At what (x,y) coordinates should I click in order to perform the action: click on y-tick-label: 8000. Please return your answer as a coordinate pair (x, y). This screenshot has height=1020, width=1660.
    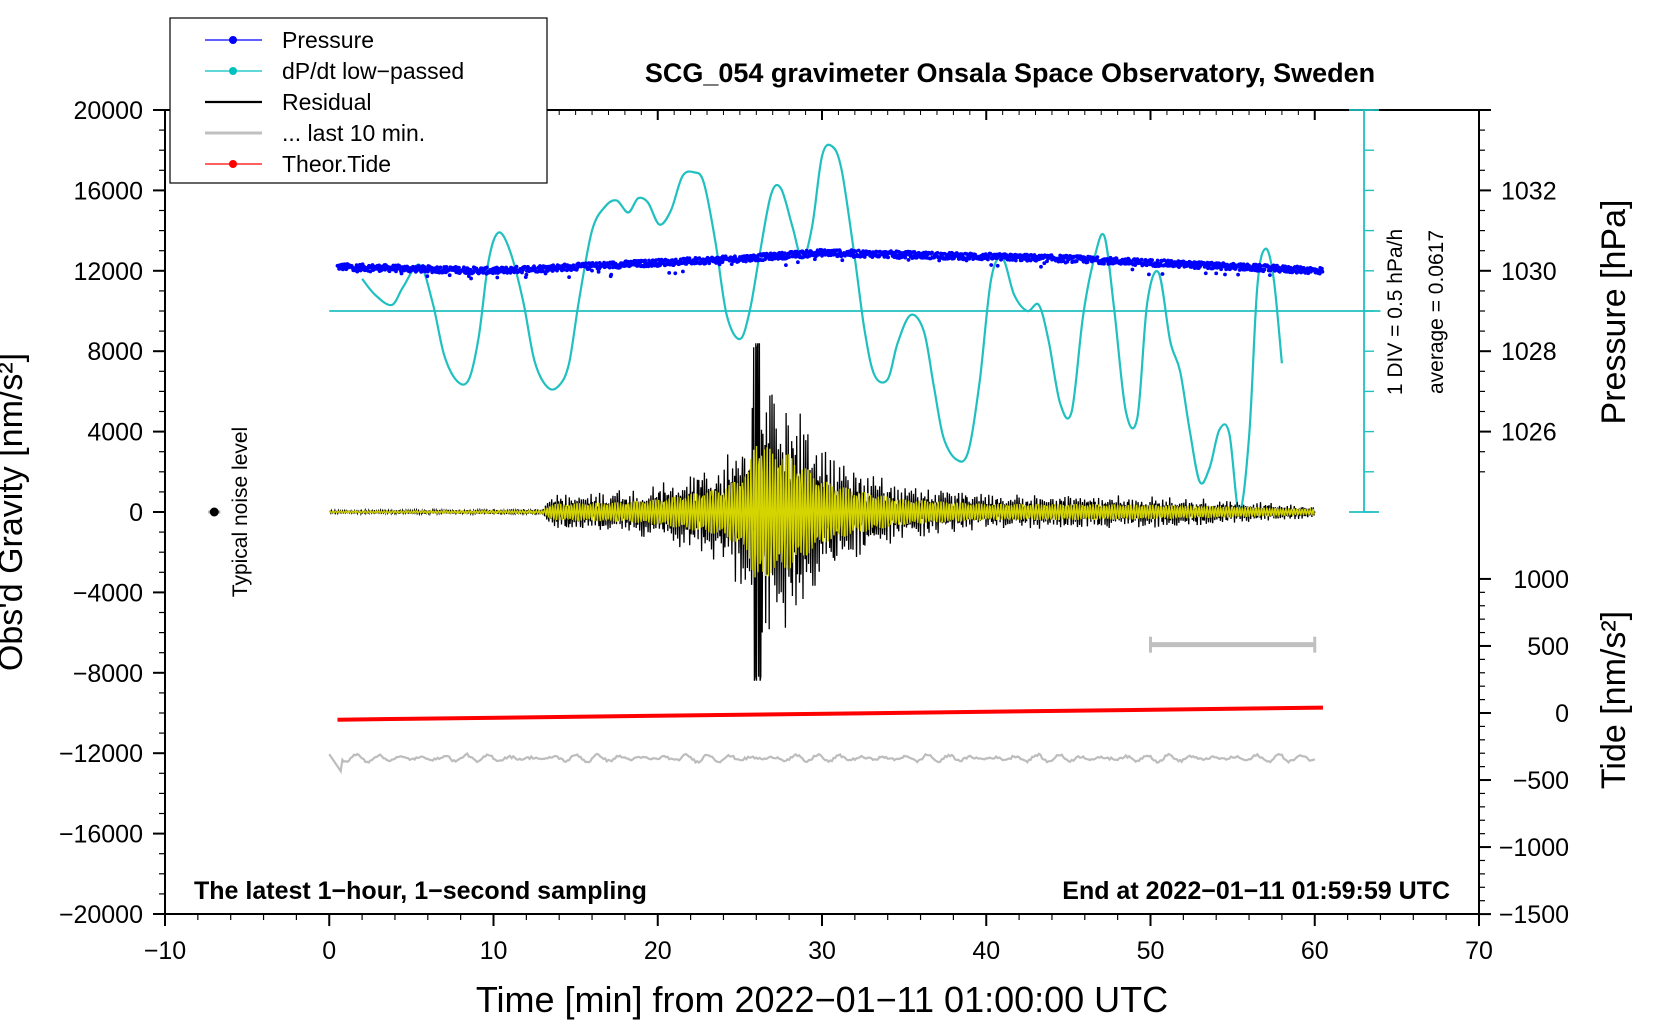
    Looking at the image, I should click on (115, 352).